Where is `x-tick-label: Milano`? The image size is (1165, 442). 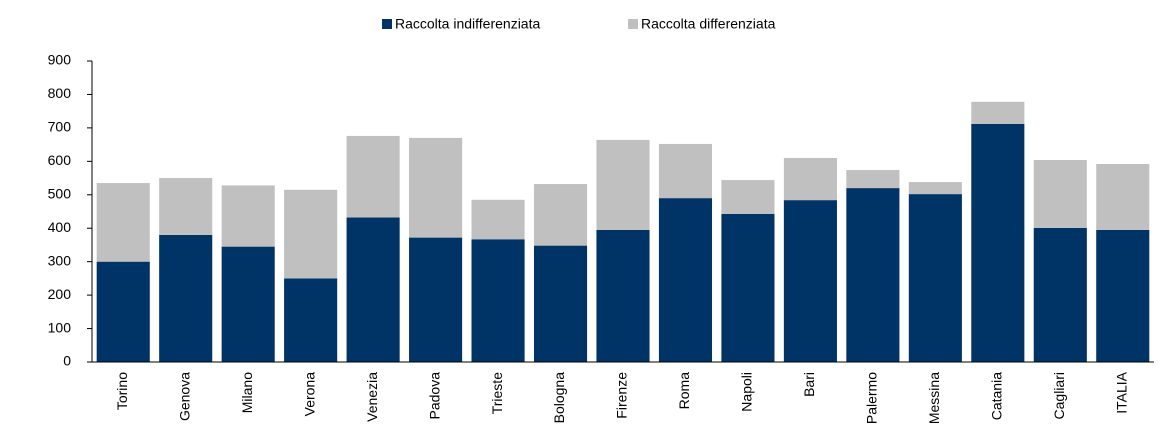 x-tick-label: Milano is located at coordinates (247, 392).